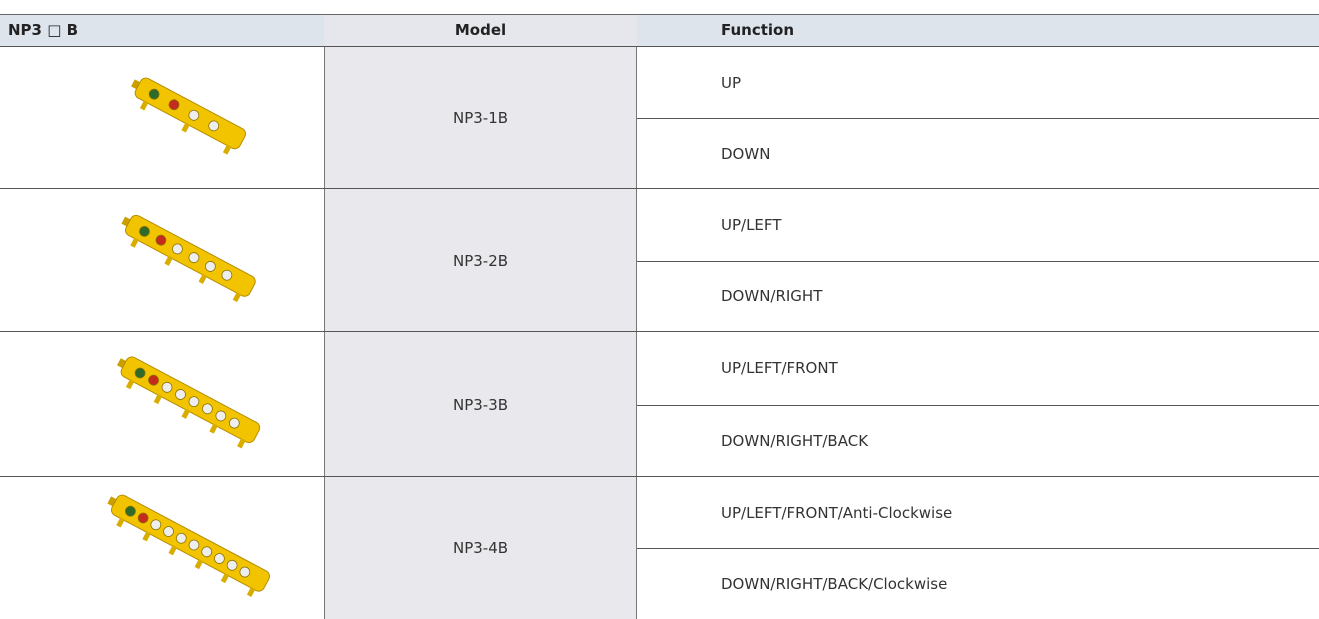 The image size is (1319, 619). What do you see at coordinates (795, 440) in the screenshot?
I see `function-cell: DOWN/RIGHT/BACK` at bounding box center [795, 440].